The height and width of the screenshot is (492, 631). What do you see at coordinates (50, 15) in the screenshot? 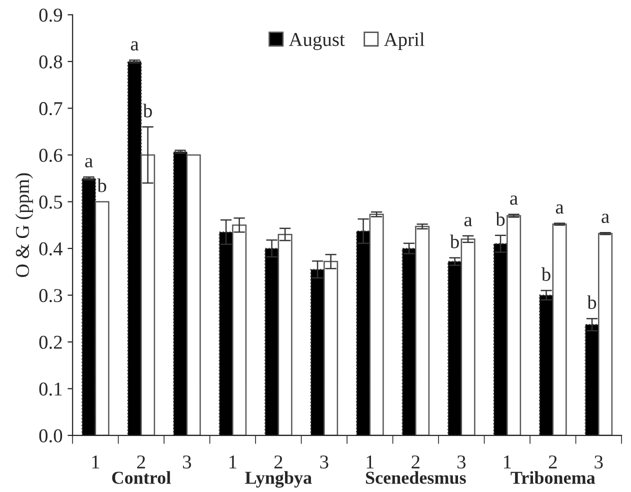
I see `y-tick-label: 0.9` at bounding box center [50, 15].